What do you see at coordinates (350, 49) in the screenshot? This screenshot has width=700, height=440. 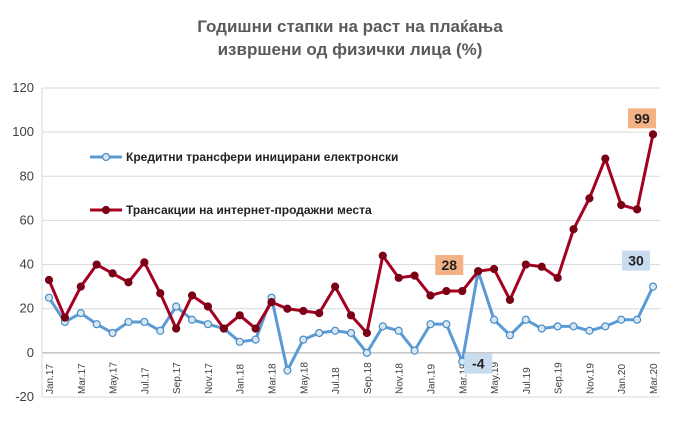 I see `chart-title-line-2: извршени од физички лица (%)` at bounding box center [350, 49].